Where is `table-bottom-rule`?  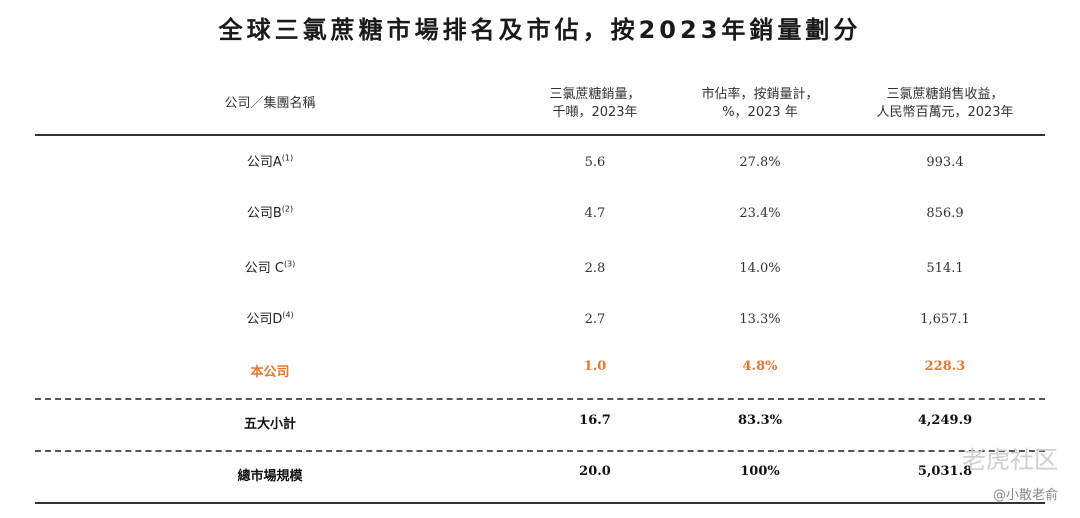 table-bottom-rule is located at coordinates (540, 503).